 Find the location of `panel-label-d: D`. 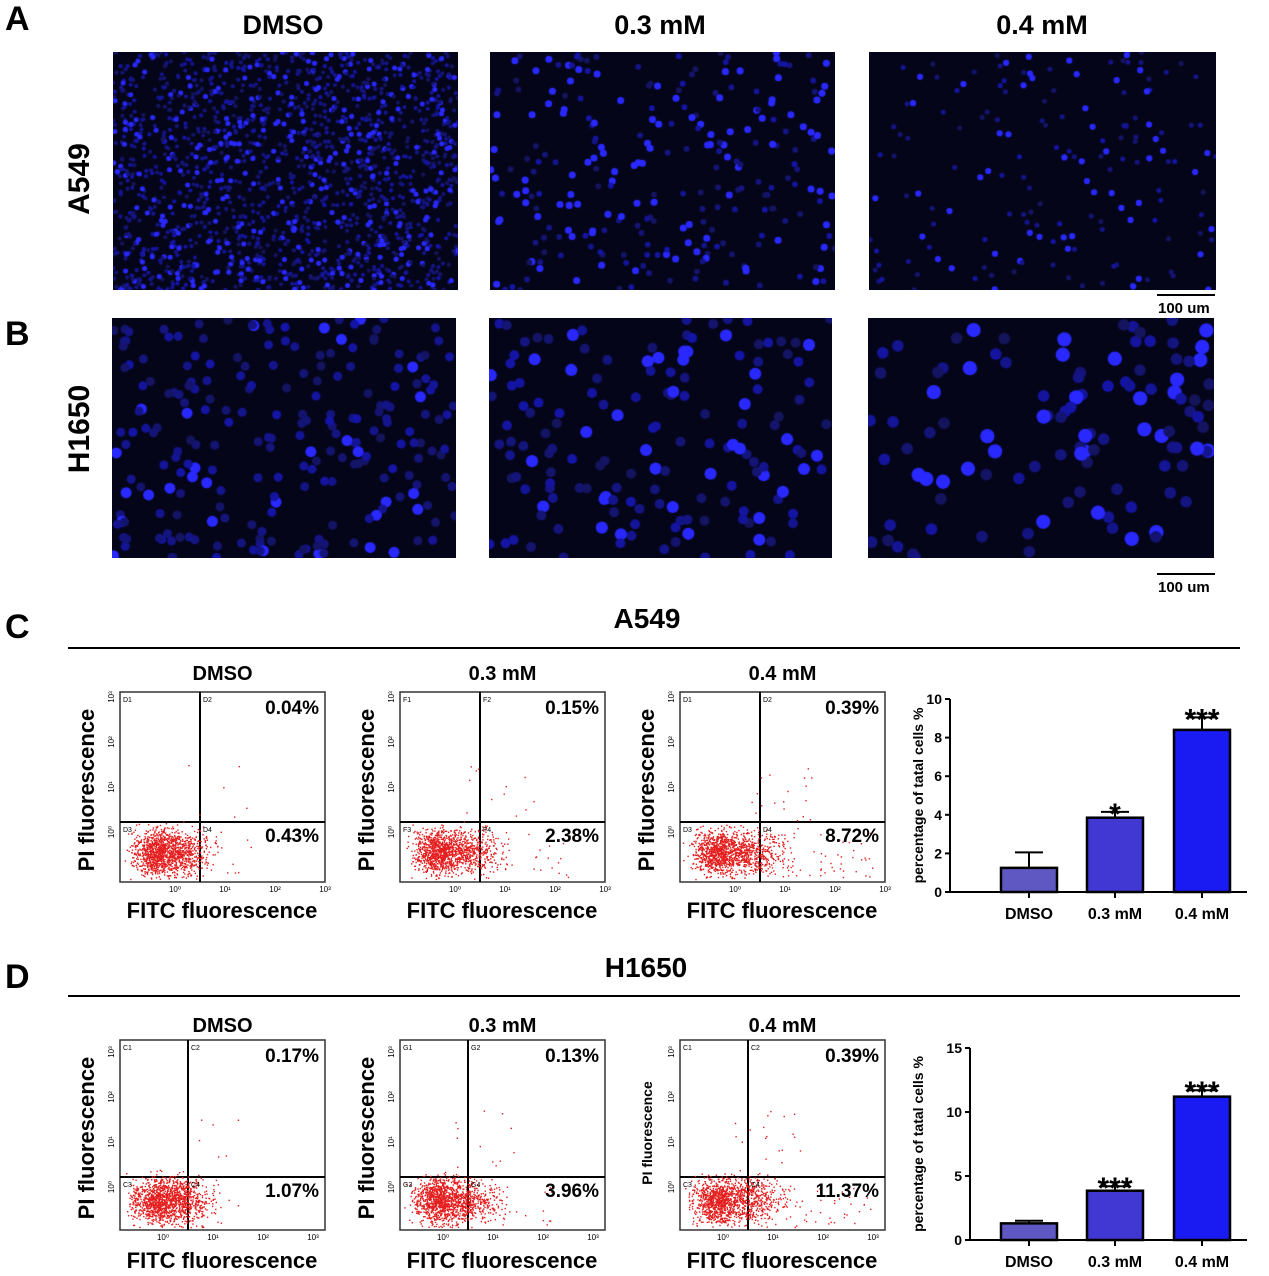

panel-label-d: D is located at coordinates (17, 977).